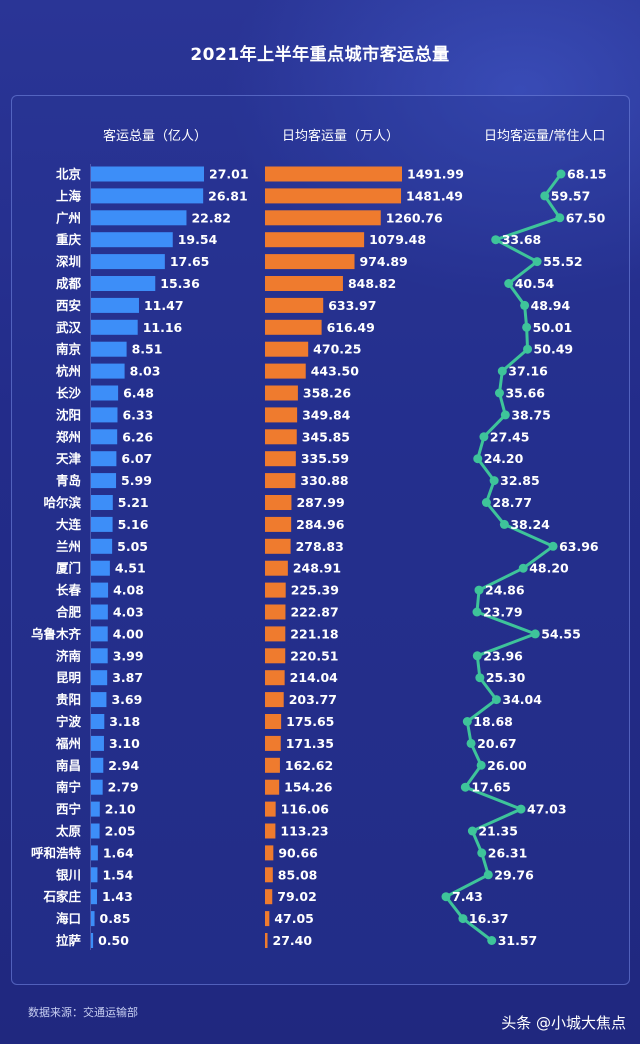 This screenshot has height=1044, width=640. What do you see at coordinates (506, 677) in the screenshot?
I see `ratio-label: 25.30` at bounding box center [506, 677].